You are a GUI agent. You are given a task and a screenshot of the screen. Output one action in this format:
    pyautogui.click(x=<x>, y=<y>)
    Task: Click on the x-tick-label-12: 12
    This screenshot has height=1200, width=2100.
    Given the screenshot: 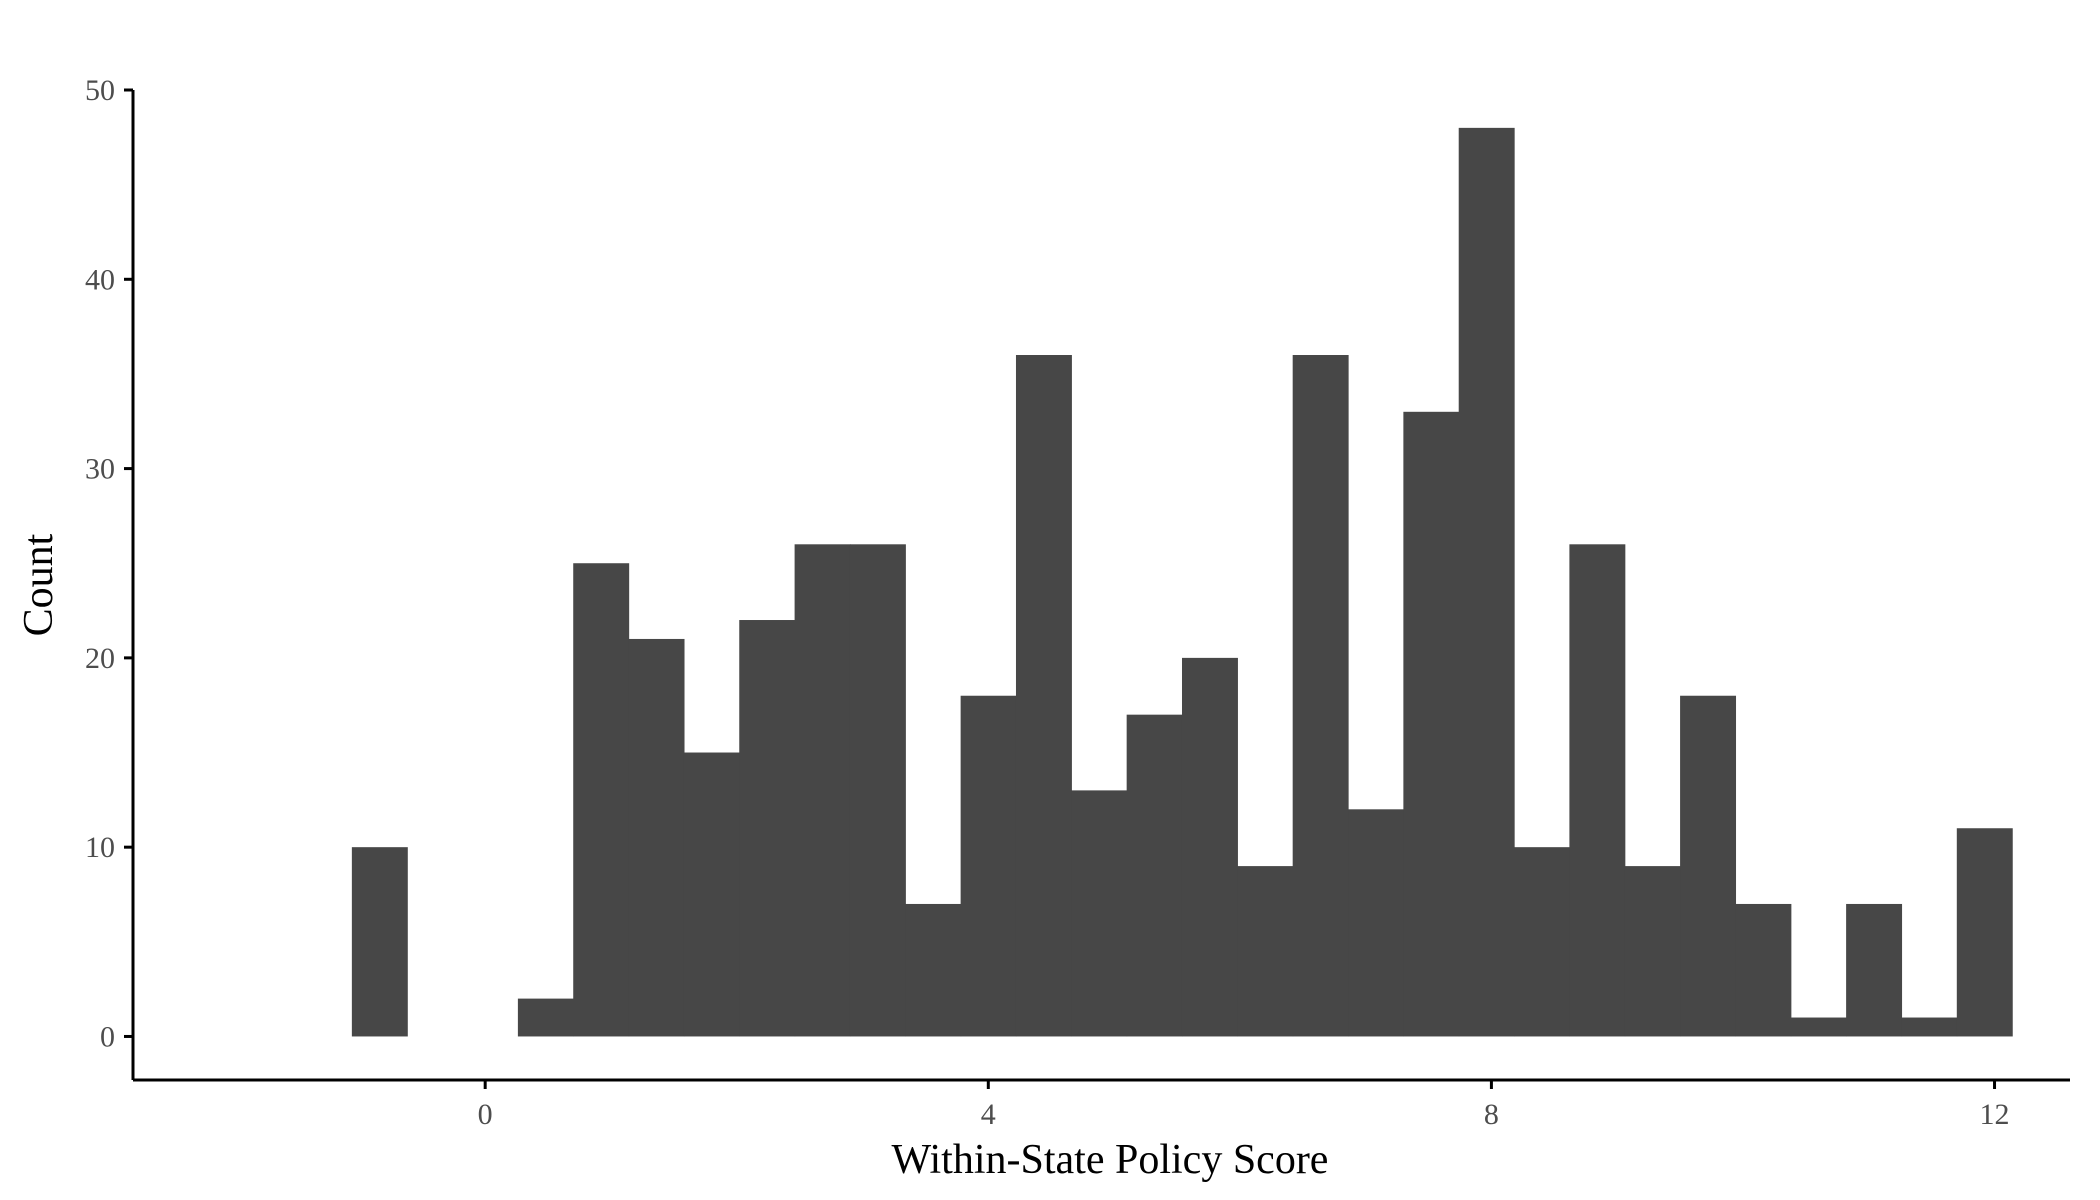 What is the action you would take?
    pyautogui.click(x=1995, y=1114)
    